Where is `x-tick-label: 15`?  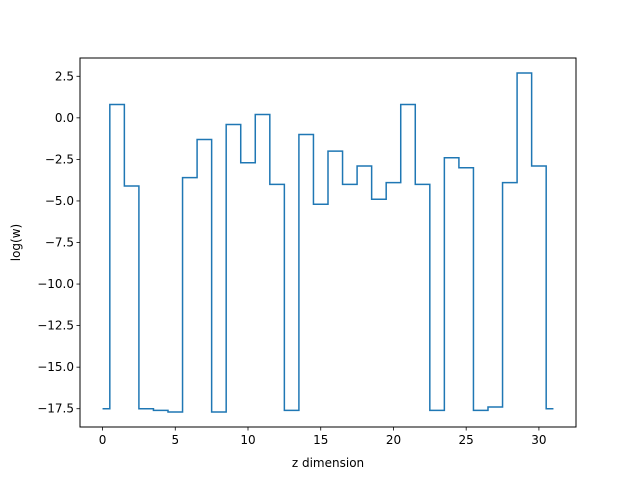 x-tick-label: 15 is located at coordinates (320, 440).